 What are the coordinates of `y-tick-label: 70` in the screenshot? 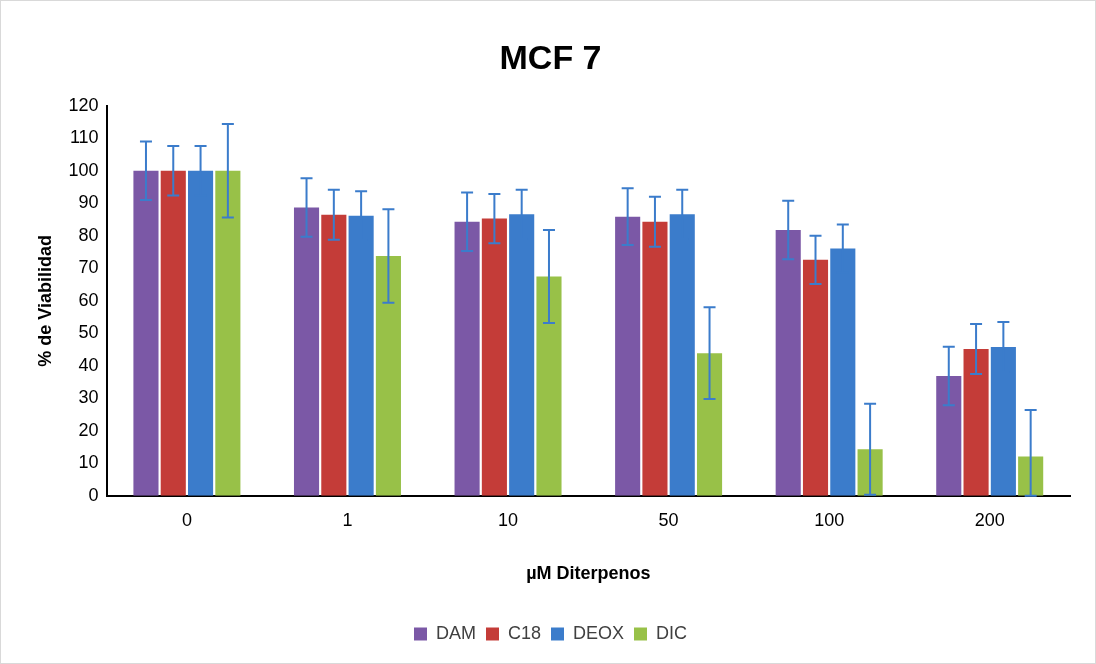 It's located at (88, 267).